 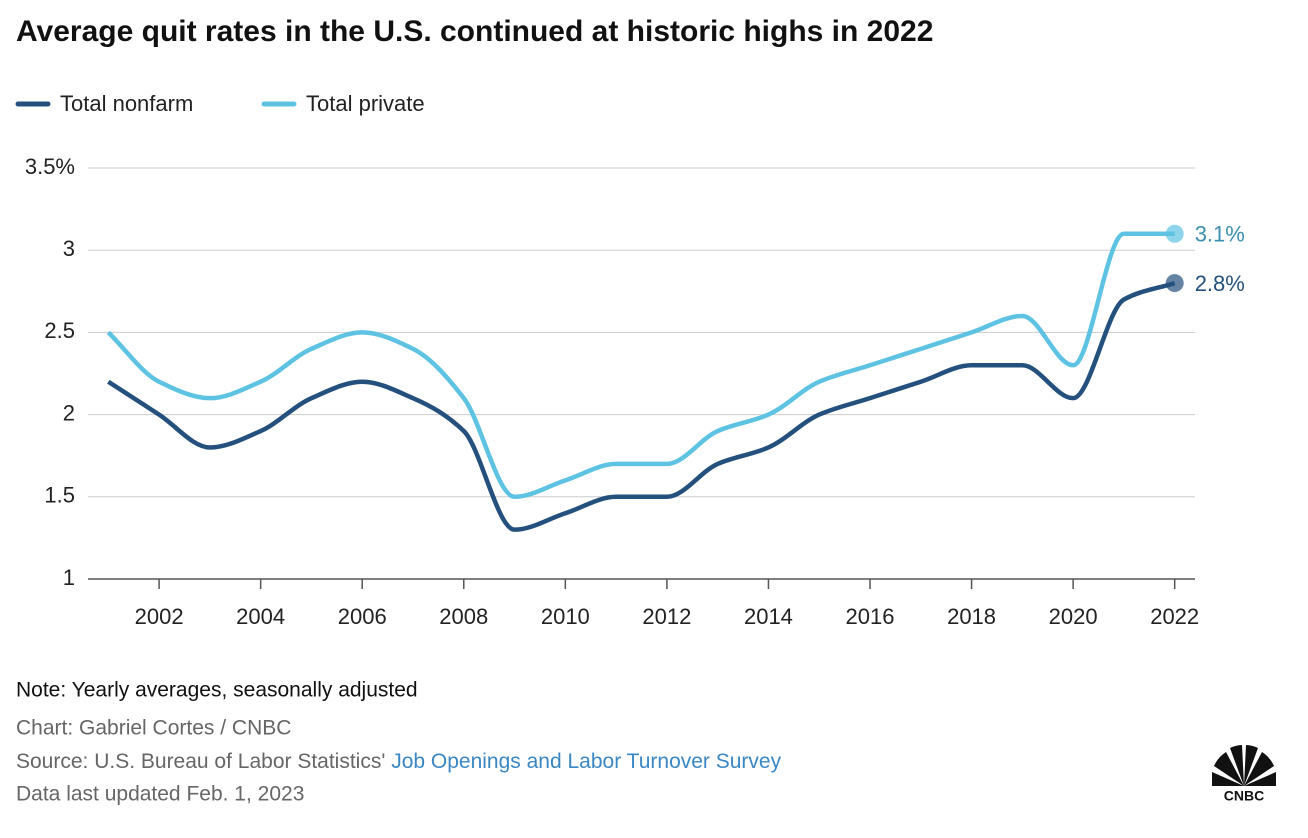 I want to click on x-tick-label: 2010, so click(x=565, y=616).